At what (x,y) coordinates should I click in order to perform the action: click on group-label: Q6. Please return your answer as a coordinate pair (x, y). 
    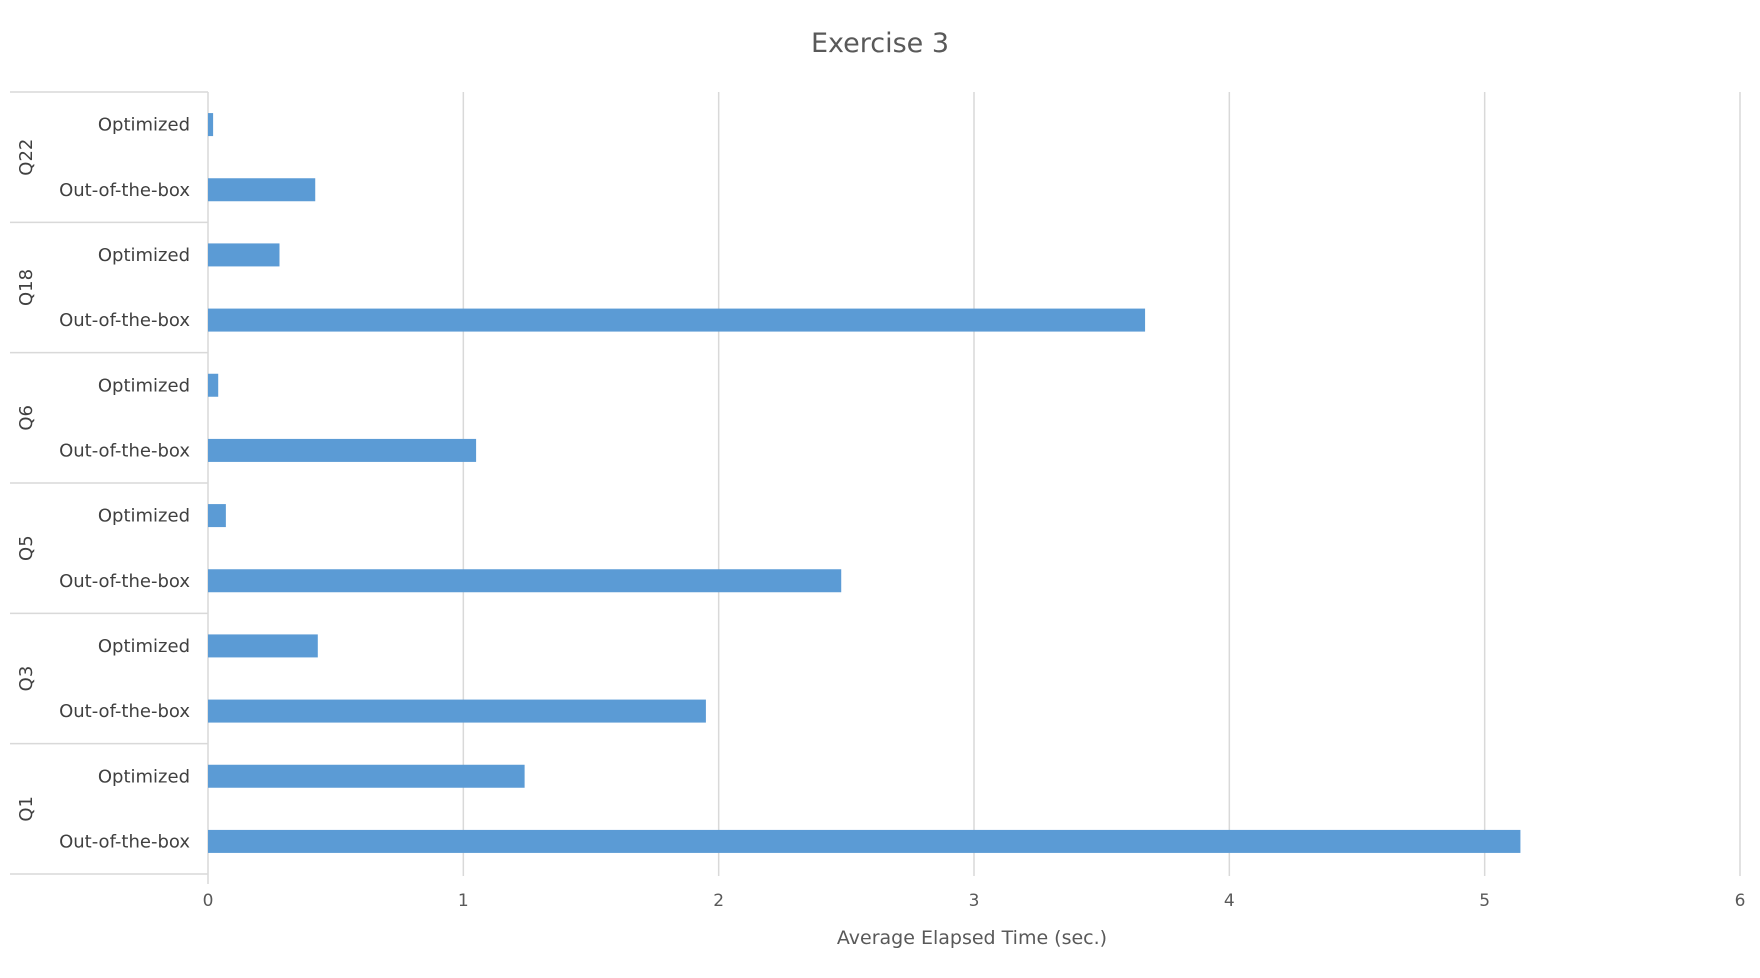
    Looking at the image, I should click on (26, 418).